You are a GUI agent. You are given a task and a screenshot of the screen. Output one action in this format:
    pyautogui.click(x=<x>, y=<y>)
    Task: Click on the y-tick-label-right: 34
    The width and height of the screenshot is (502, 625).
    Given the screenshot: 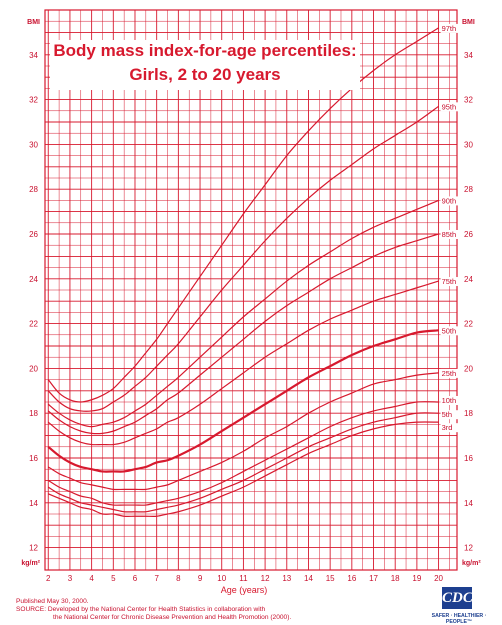 What is the action you would take?
    pyautogui.click(x=468, y=55)
    